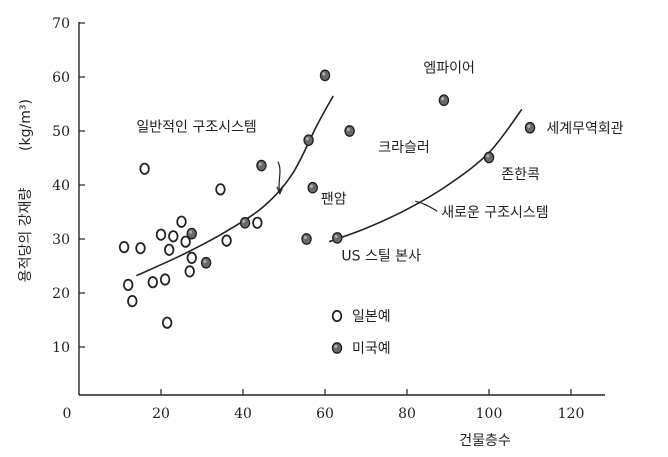 The height and width of the screenshot is (457, 668). I want to click on point-일본예-7, so click(165, 279).